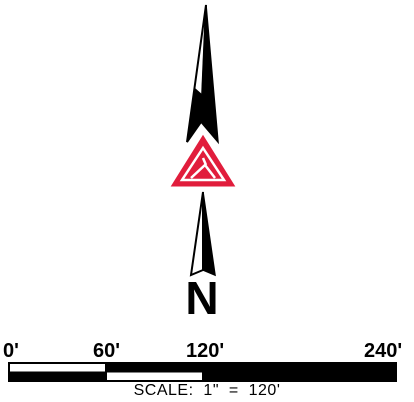 This screenshot has height=402, width=414. Describe the element at coordinates (207, 390) in the screenshot. I see `scale-caption: SCALE: 1" = 120'` at that location.